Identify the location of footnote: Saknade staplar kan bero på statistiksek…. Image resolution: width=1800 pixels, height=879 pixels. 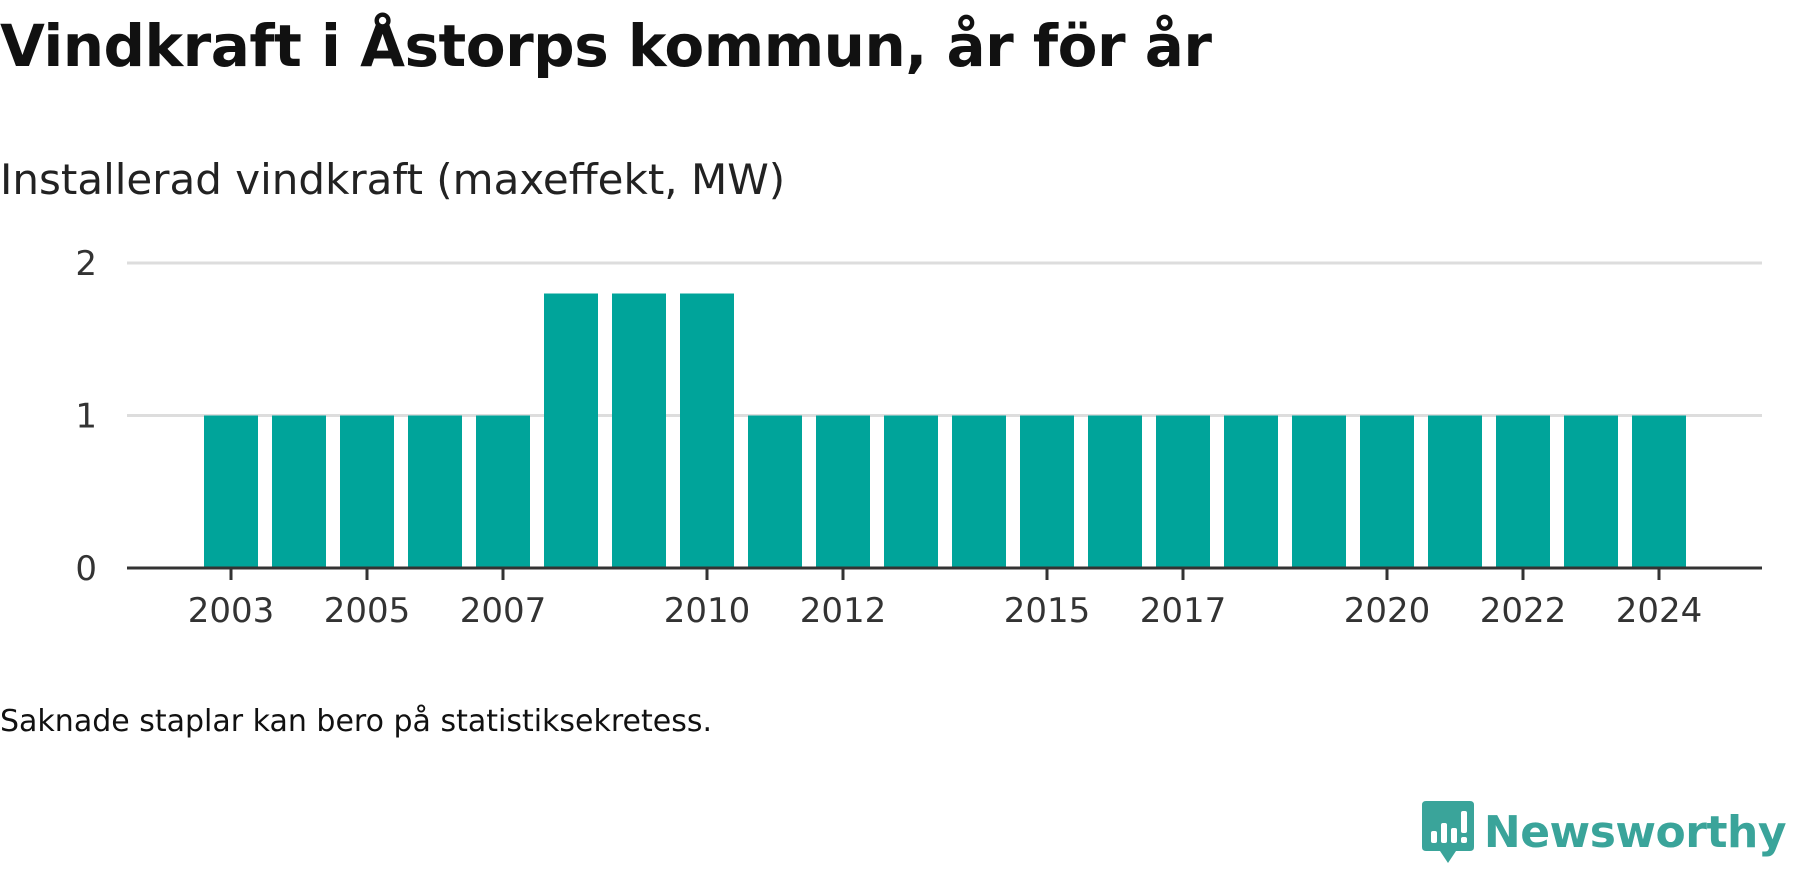
(356, 721).